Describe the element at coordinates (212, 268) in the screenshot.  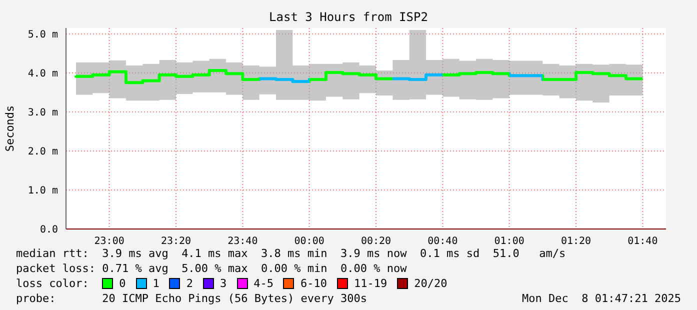
I see `text: packet loss: 0.71 % avg 5.00 % max 0.00 % min 0.00 % now` at that location.